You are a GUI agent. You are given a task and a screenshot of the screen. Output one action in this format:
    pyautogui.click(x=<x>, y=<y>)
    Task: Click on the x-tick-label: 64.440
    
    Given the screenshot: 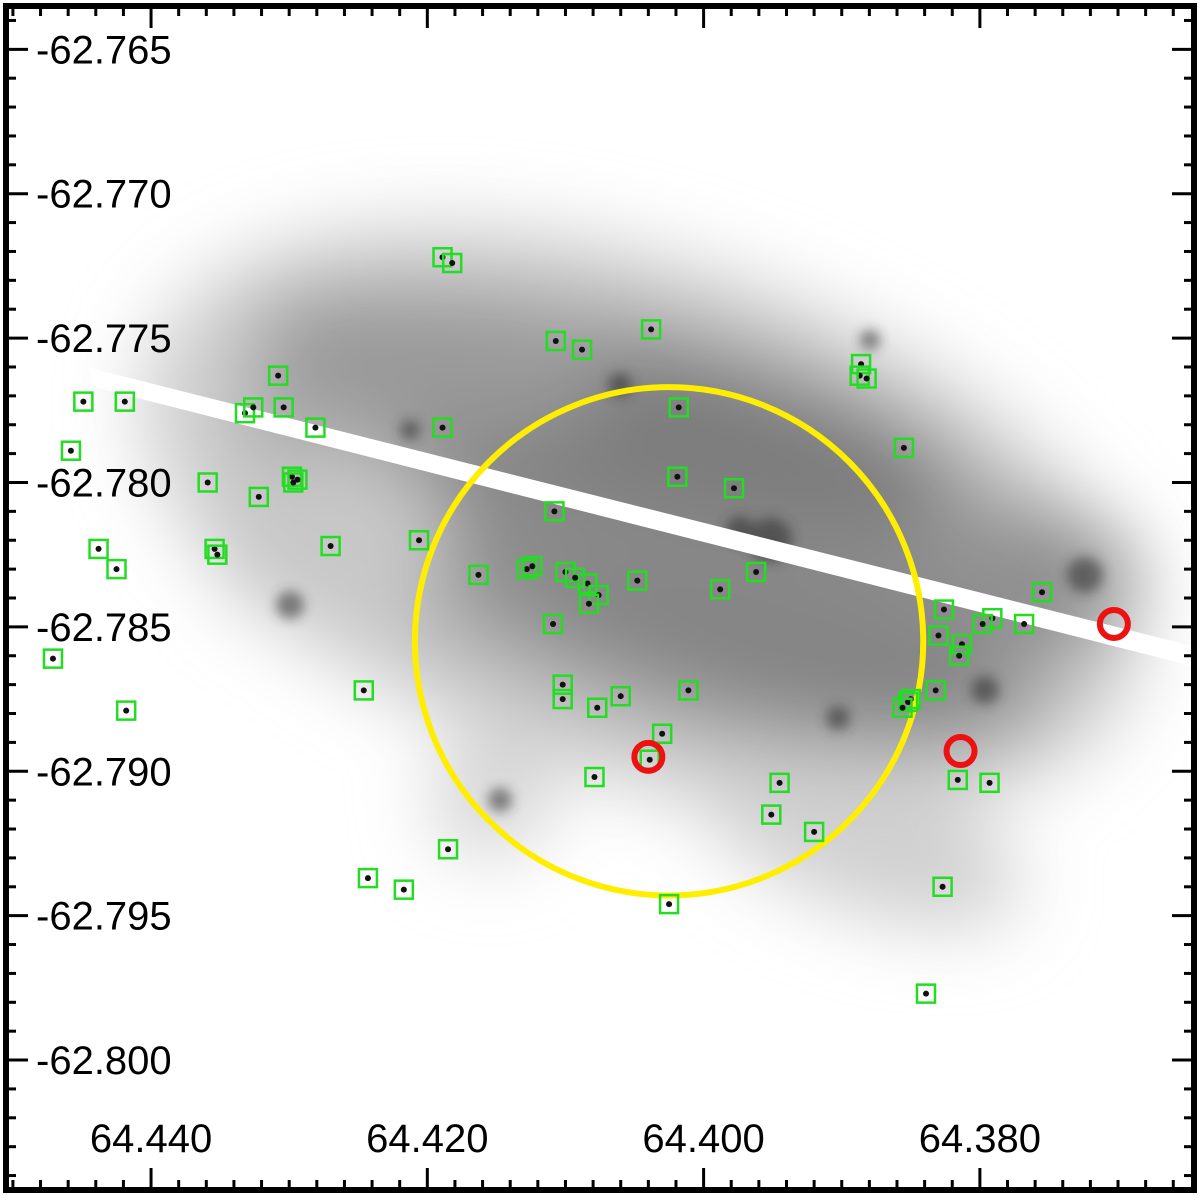 What is the action you would take?
    pyautogui.click(x=151, y=1139)
    